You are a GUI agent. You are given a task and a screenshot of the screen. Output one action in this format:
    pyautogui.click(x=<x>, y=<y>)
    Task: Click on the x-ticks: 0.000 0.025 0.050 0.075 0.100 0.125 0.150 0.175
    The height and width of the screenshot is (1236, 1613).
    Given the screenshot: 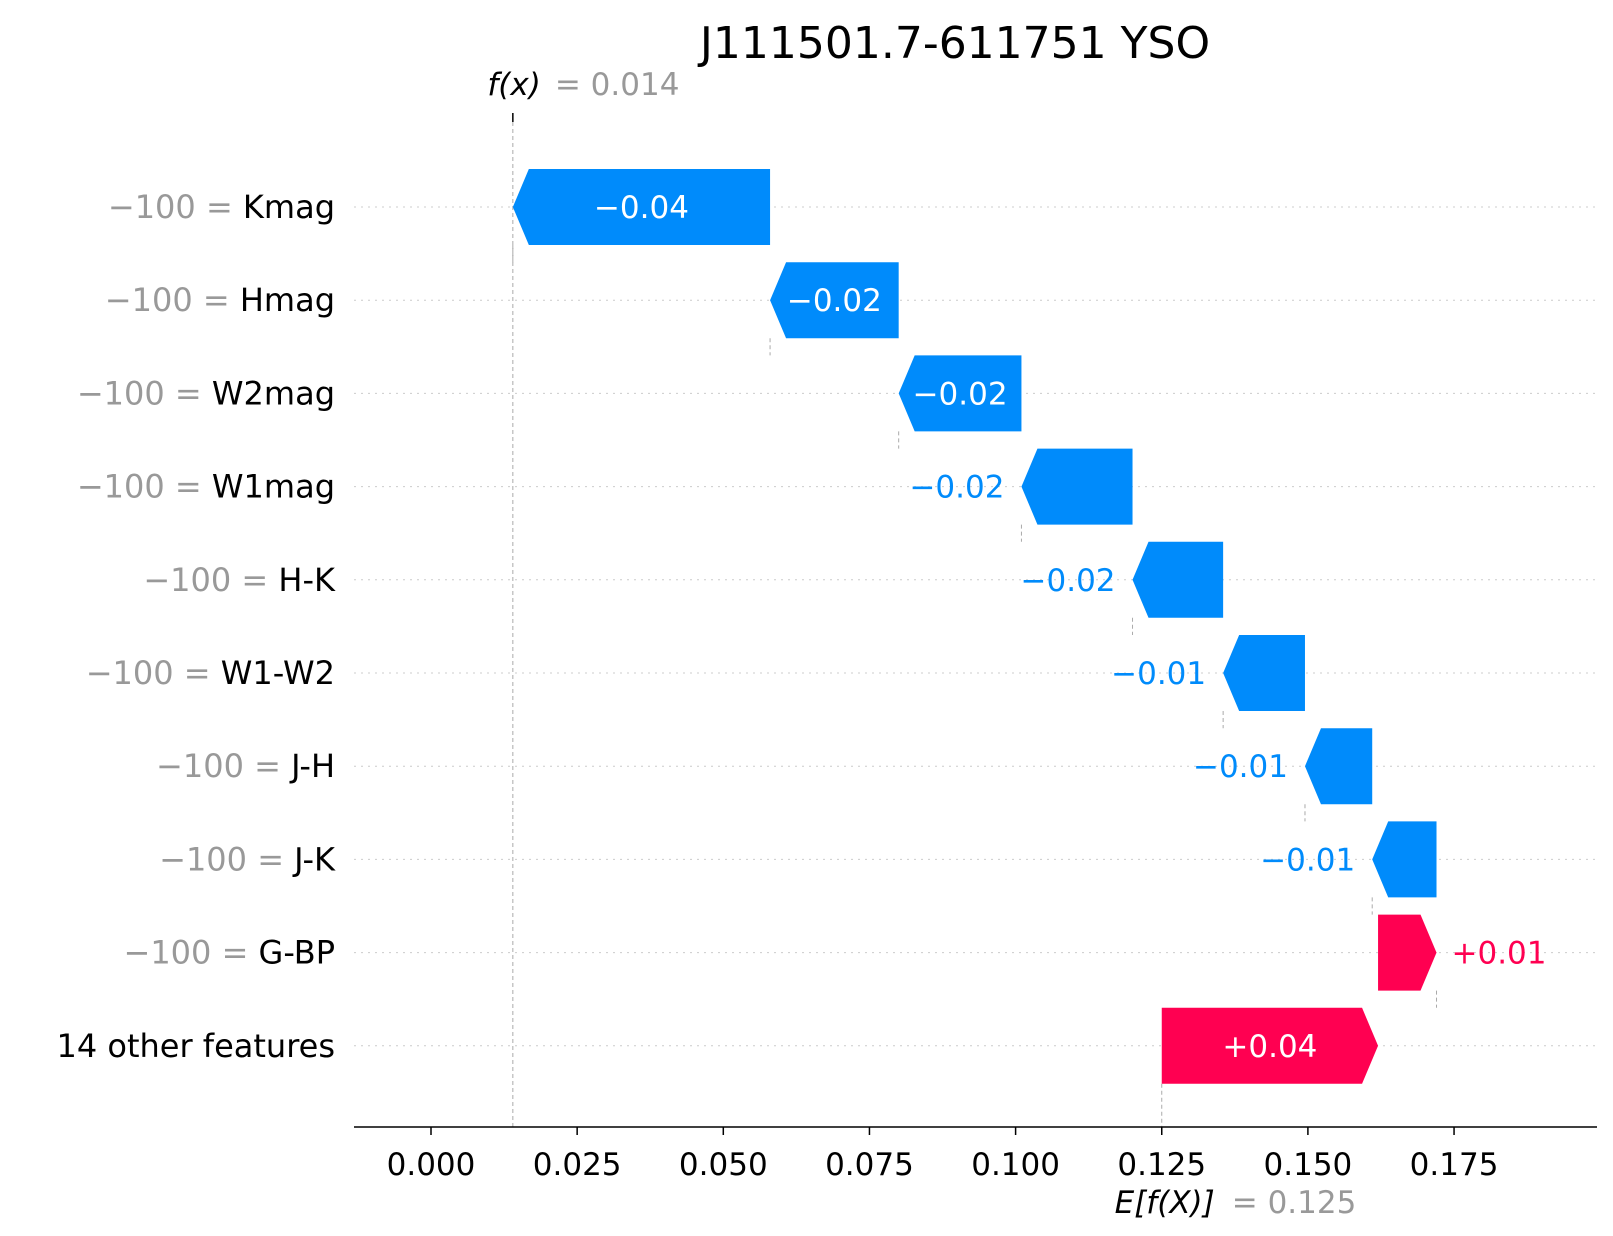 What is the action you would take?
    pyautogui.click(x=943, y=1155)
    